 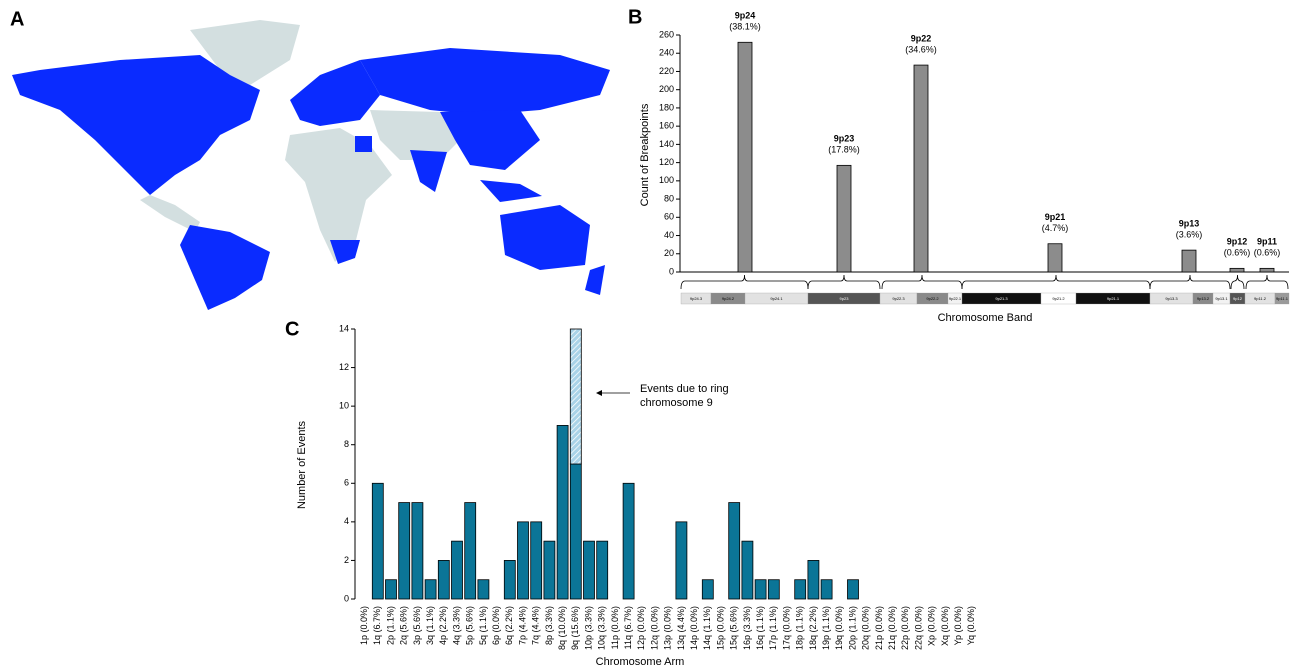 I want to click on band-label: 9p13.1, so click(x=1221, y=298).